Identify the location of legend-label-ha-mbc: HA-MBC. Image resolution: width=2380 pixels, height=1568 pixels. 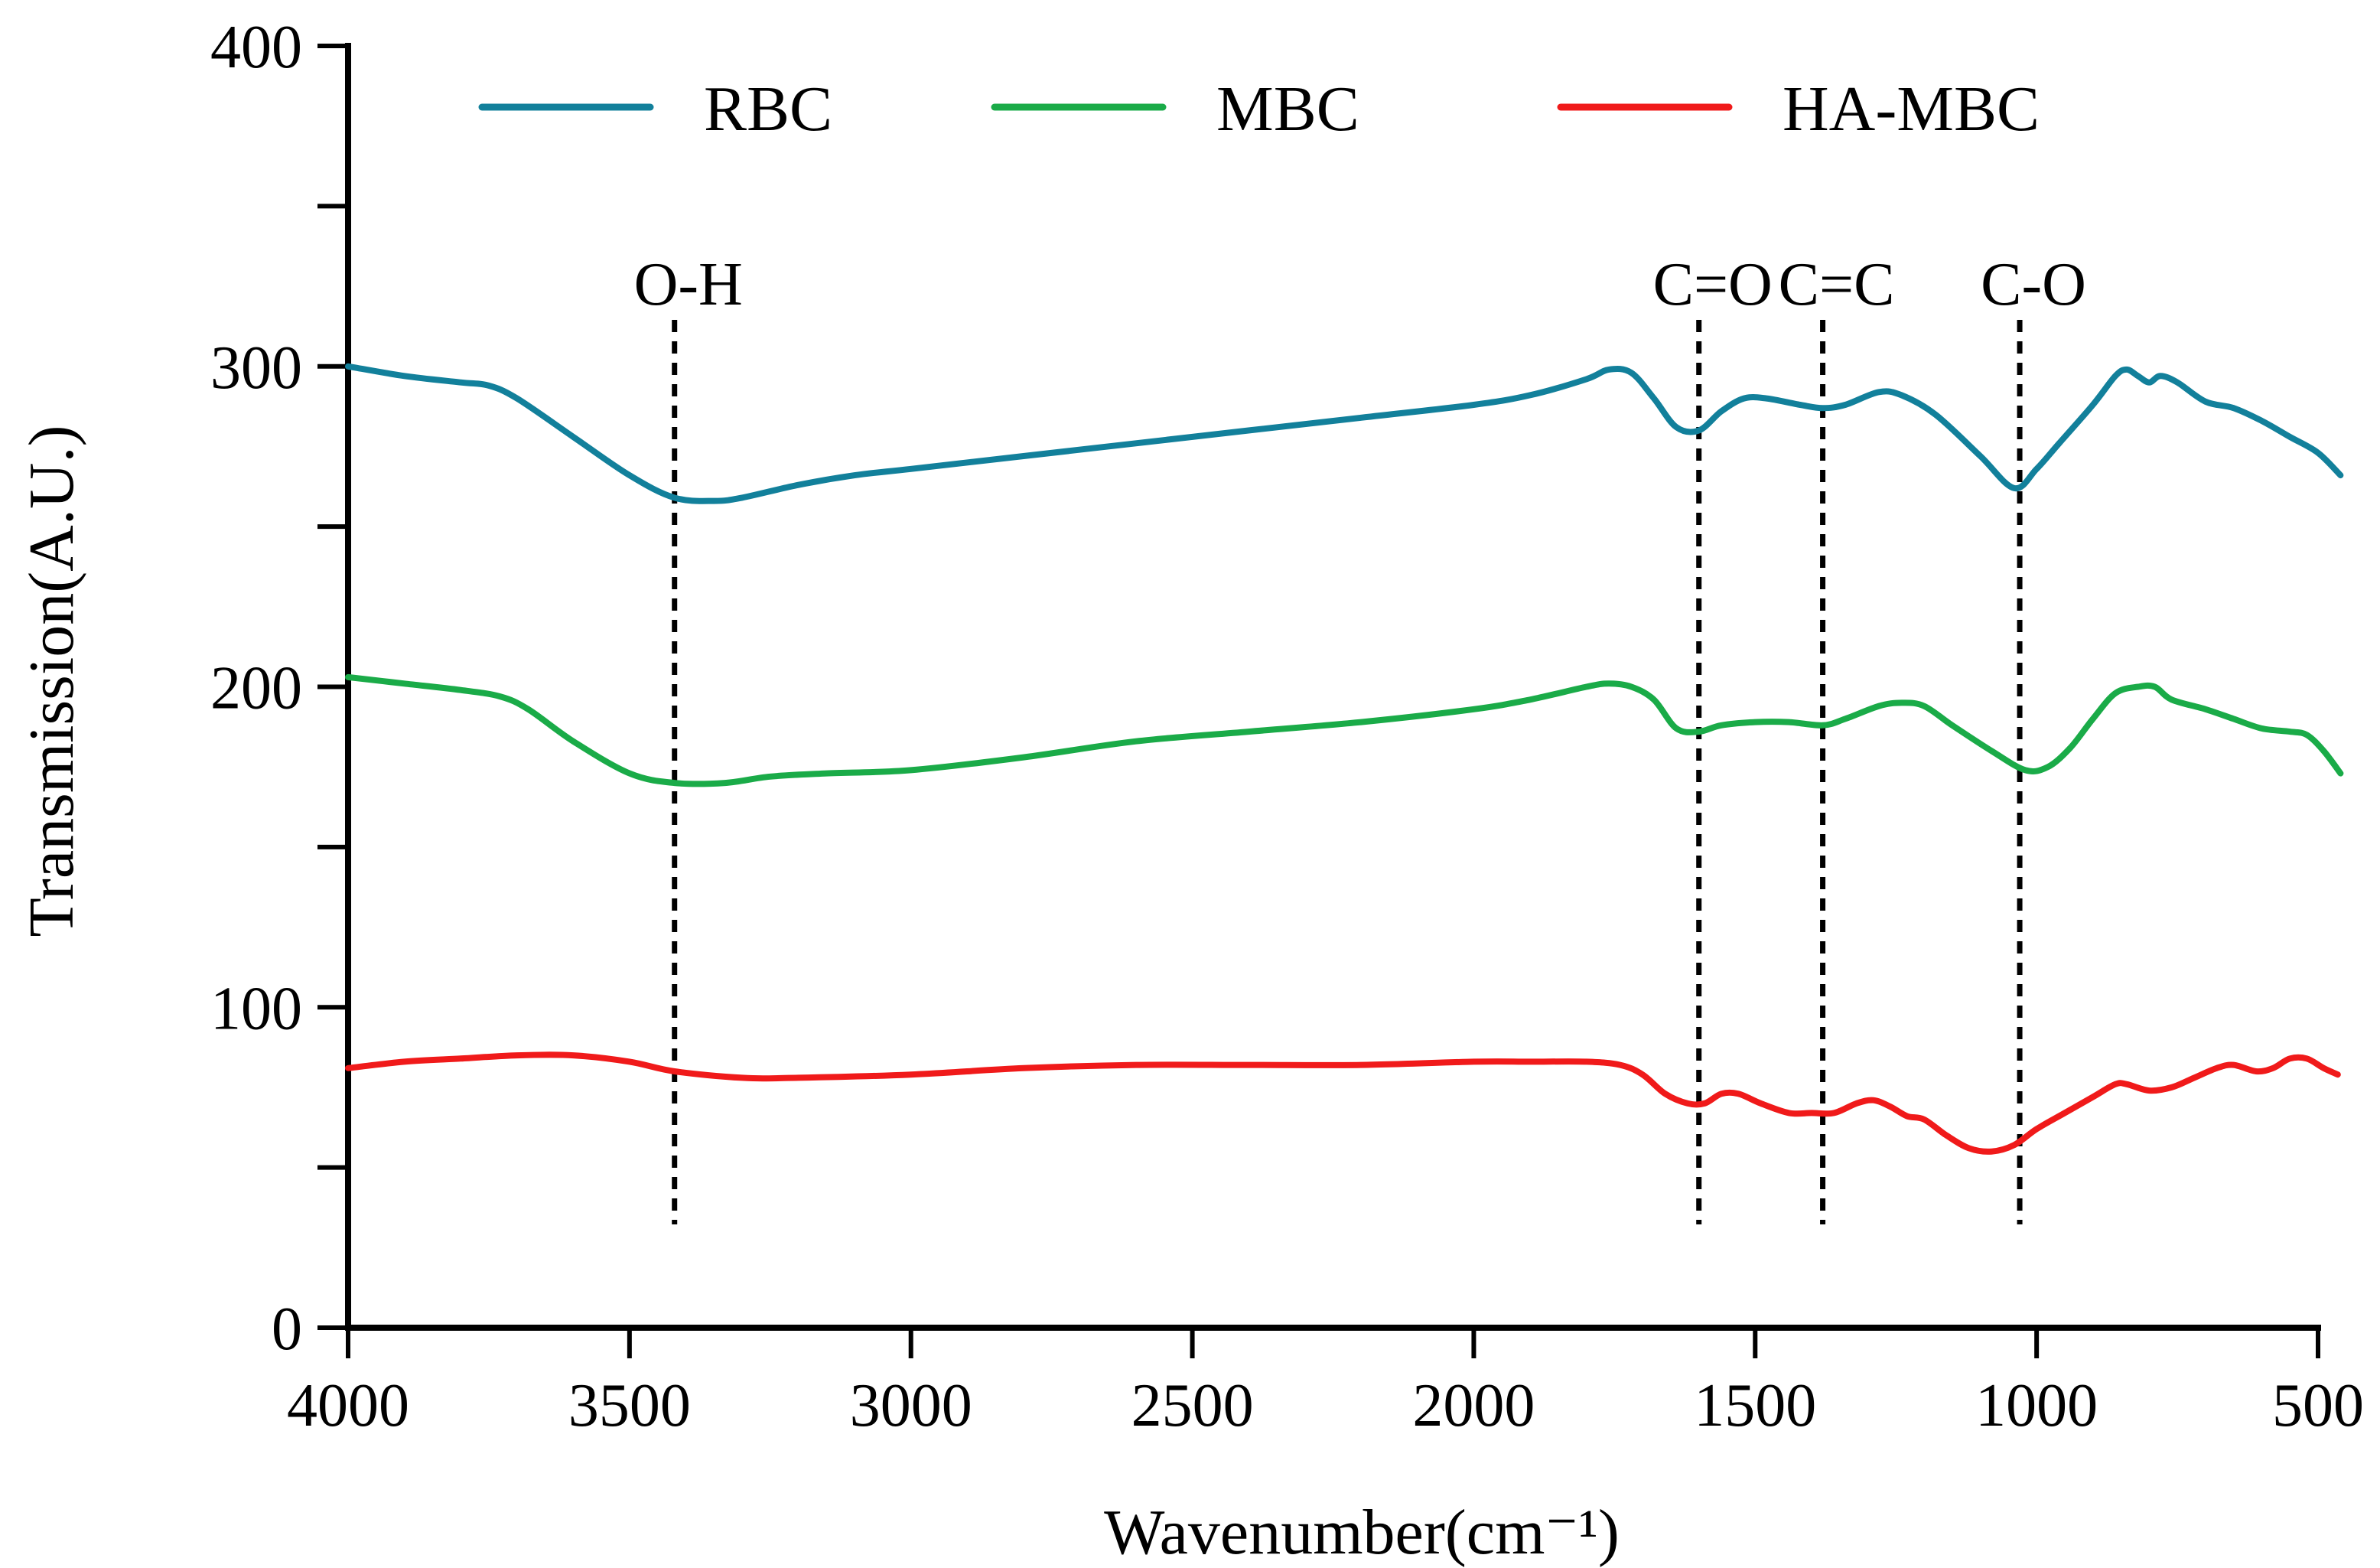
(1911, 109).